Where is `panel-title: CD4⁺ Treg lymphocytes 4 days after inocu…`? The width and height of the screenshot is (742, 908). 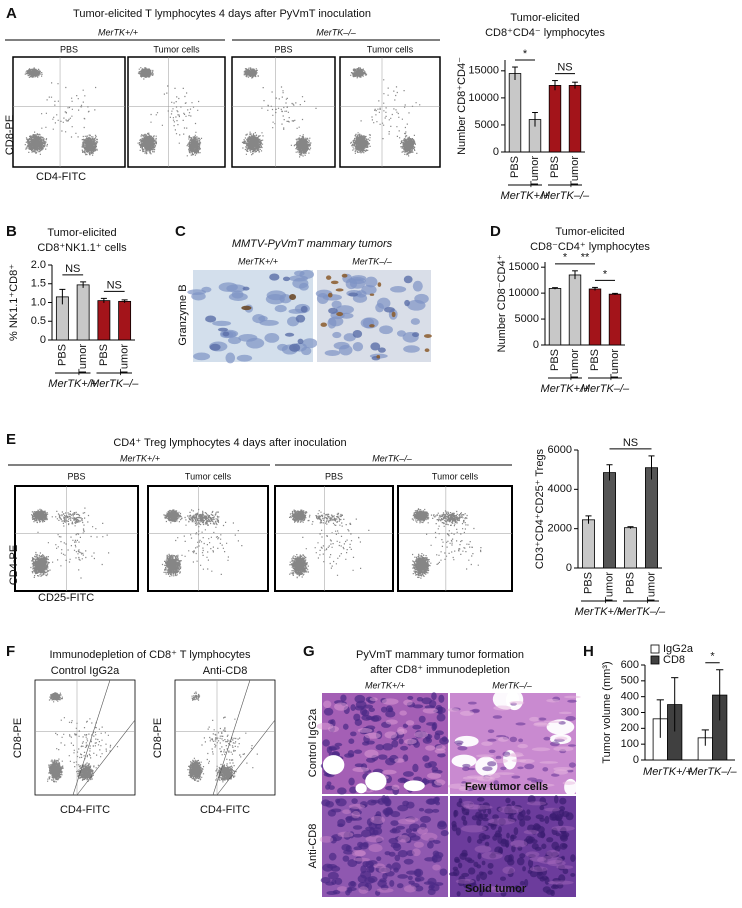
panel-title: CD4⁺ Treg lymphocytes 4 days after inocu… is located at coordinates (229, 443).